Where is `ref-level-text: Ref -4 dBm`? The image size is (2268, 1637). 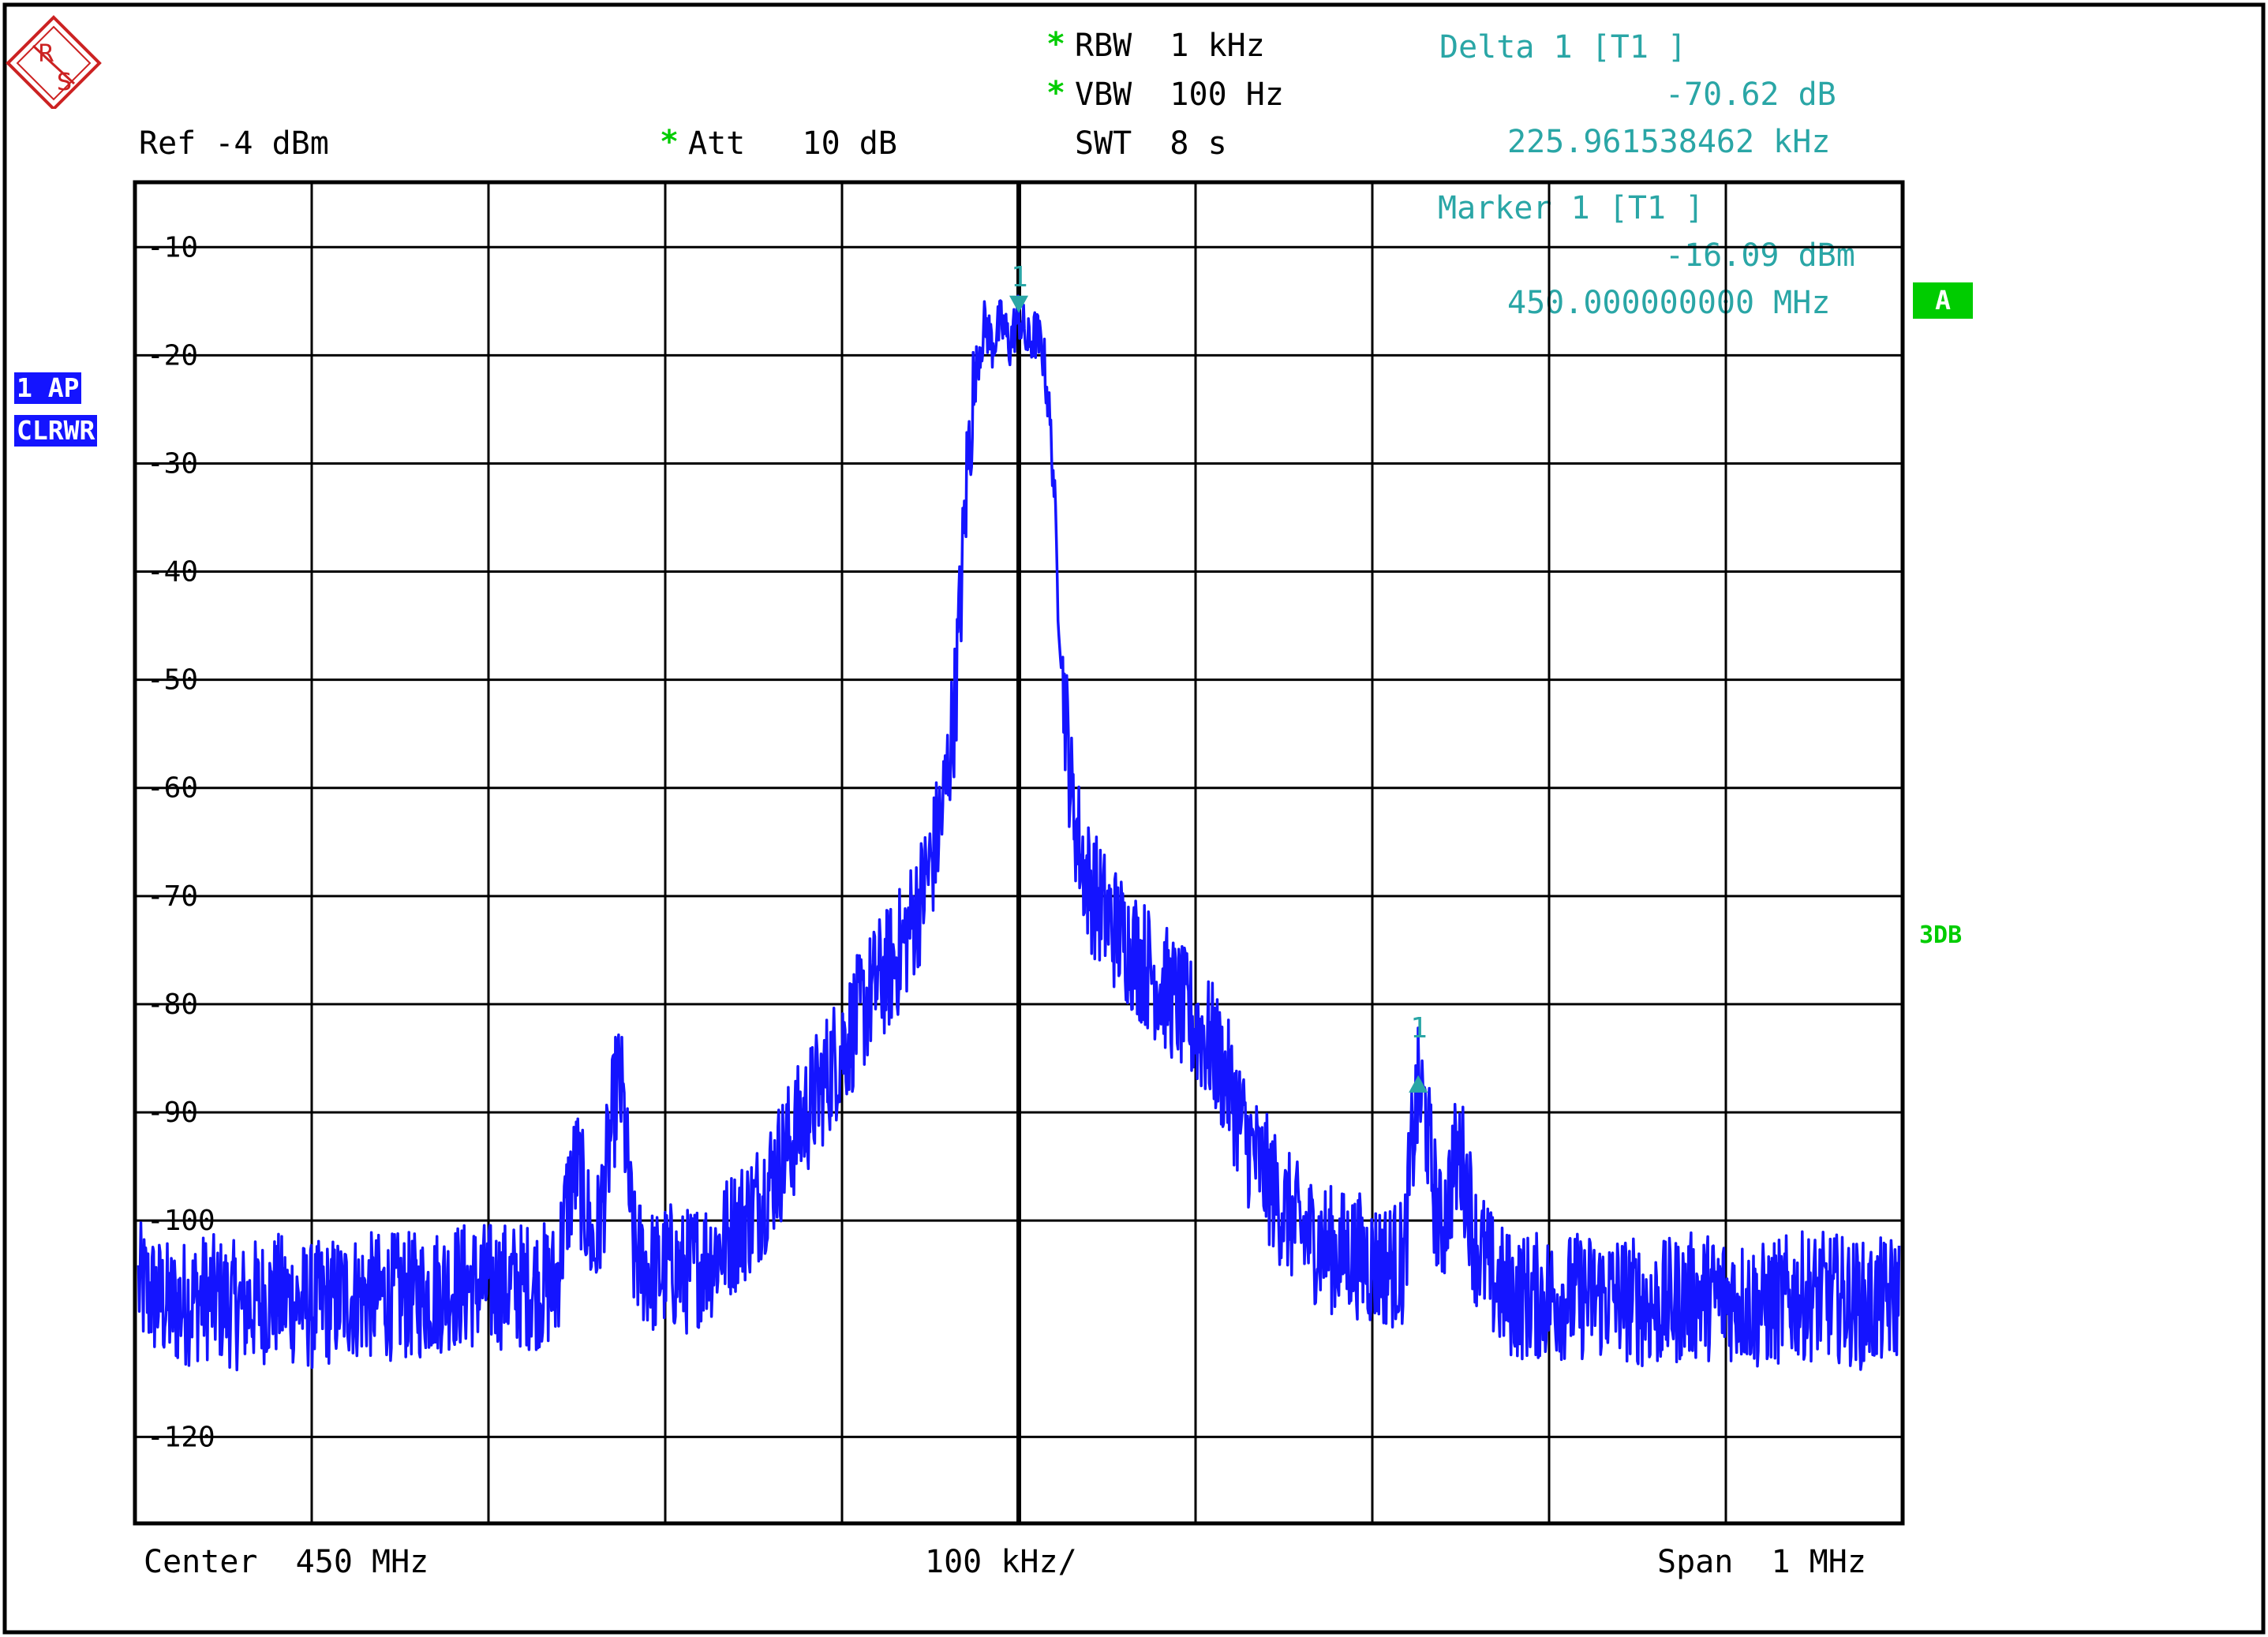
ref-level-text: Ref -4 dBm is located at coordinates (234, 143).